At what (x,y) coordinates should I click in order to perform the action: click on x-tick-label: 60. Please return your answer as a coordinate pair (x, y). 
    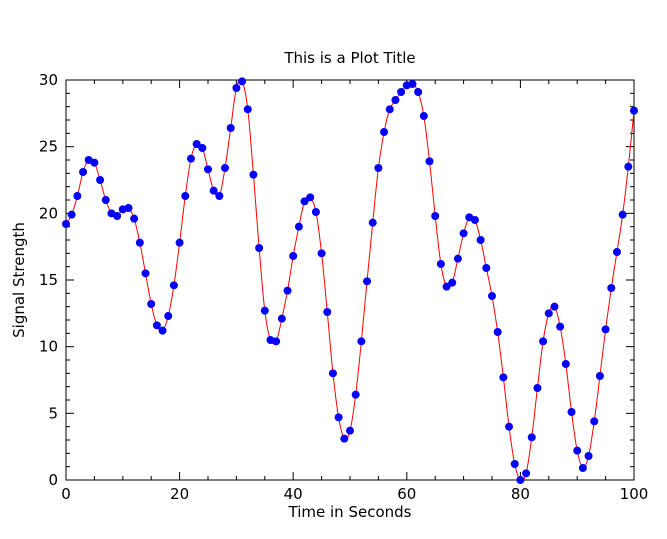
    Looking at the image, I should click on (406, 494).